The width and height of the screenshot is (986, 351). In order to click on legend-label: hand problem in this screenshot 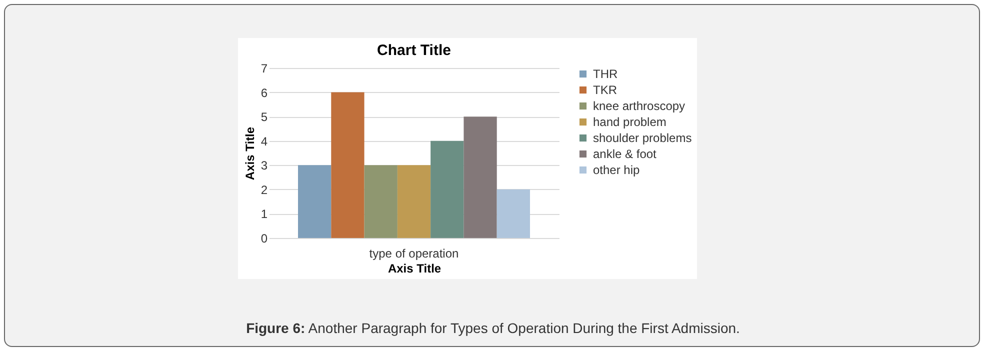, I will do `click(629, 122)`.